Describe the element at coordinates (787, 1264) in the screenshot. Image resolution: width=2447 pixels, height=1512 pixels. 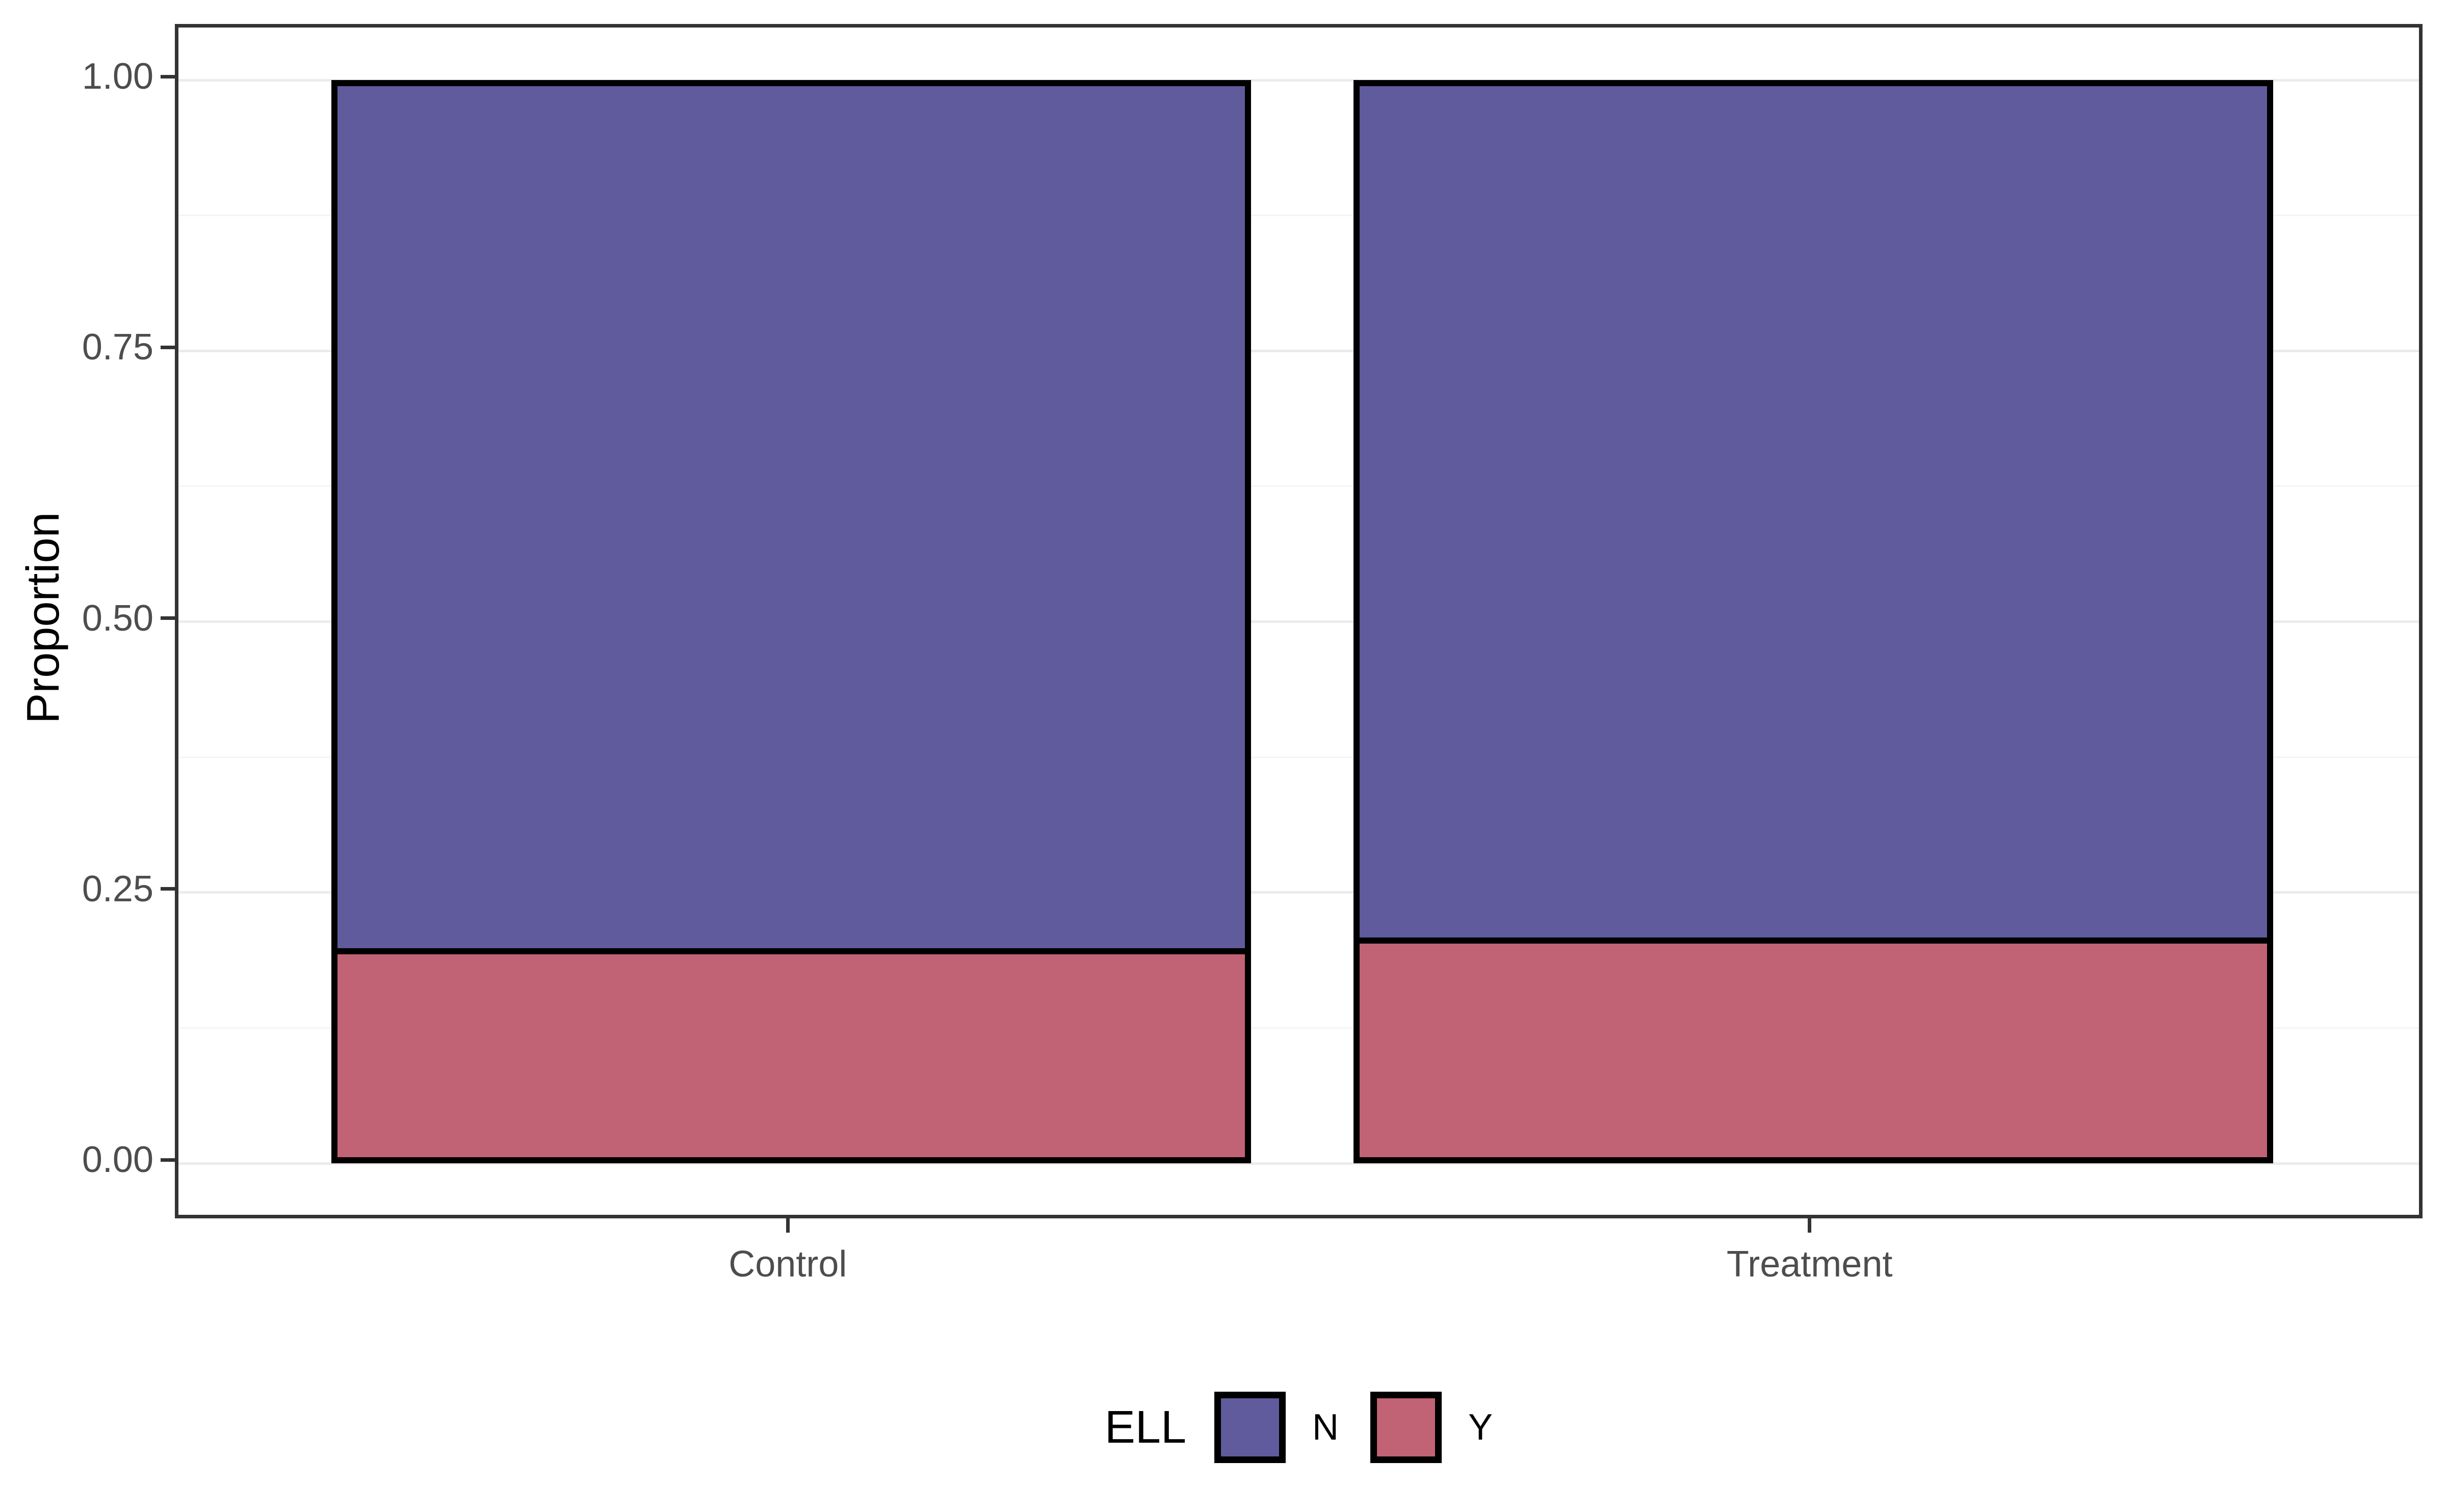
I see `x-tick-label: Control` at that location.